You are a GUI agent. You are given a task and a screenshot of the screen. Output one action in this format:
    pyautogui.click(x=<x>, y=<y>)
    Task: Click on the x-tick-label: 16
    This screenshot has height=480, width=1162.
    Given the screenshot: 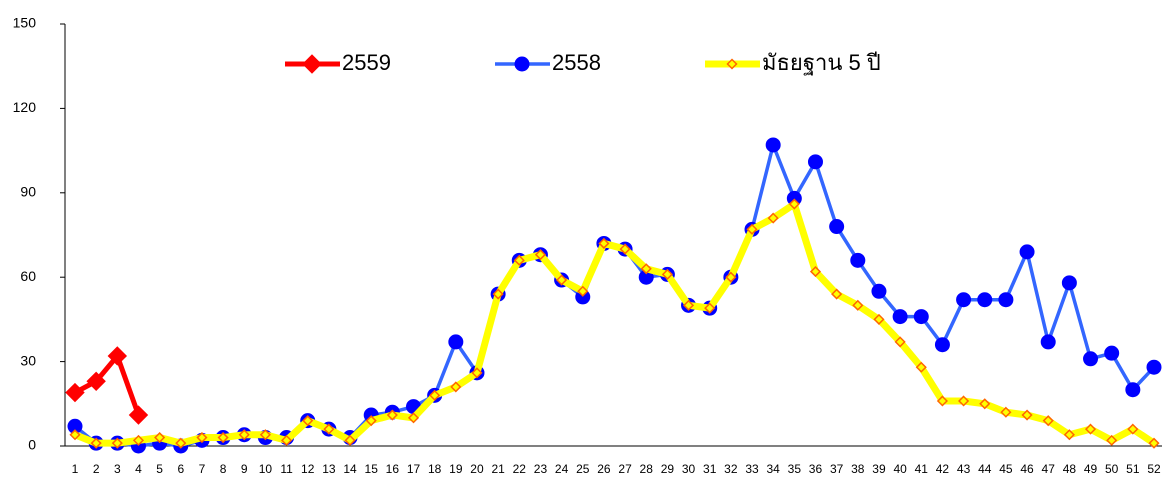 What is the action you would take?
    pyautogui.click(x=393, y=469)
    